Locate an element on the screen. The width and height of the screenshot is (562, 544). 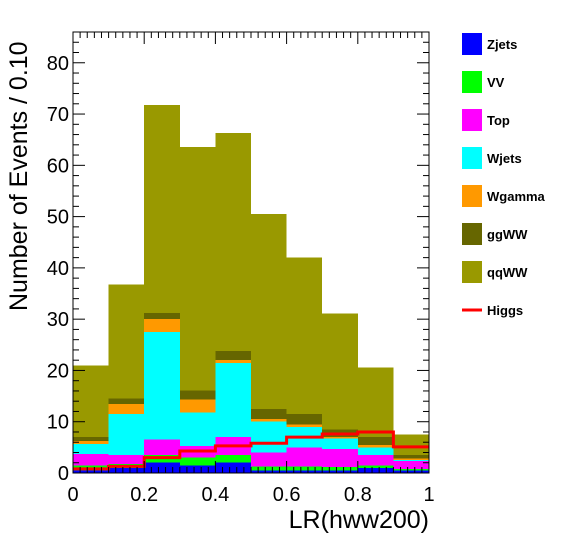
legend-item-vv: VV is located at coordinates (483, 82).